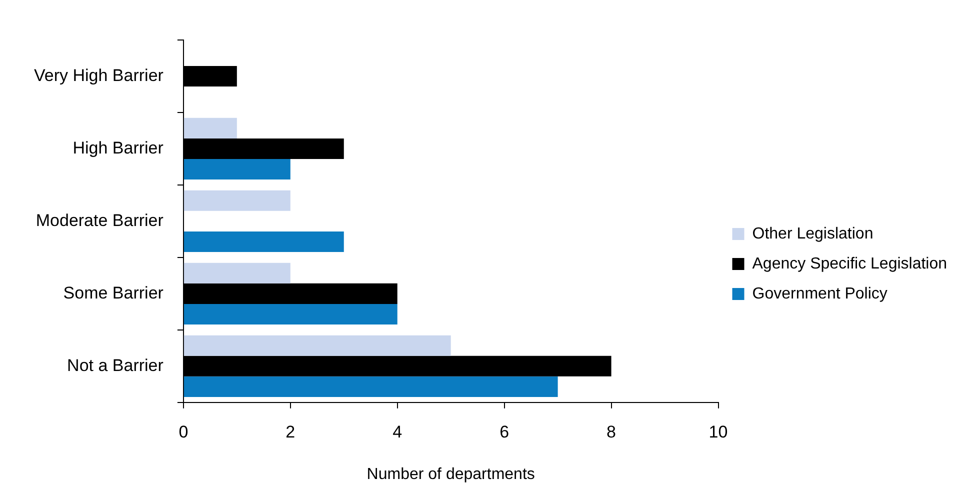 The image size is (963, 488). I want to click on y-tick-label: Not a Barrier, so click(115, 365).